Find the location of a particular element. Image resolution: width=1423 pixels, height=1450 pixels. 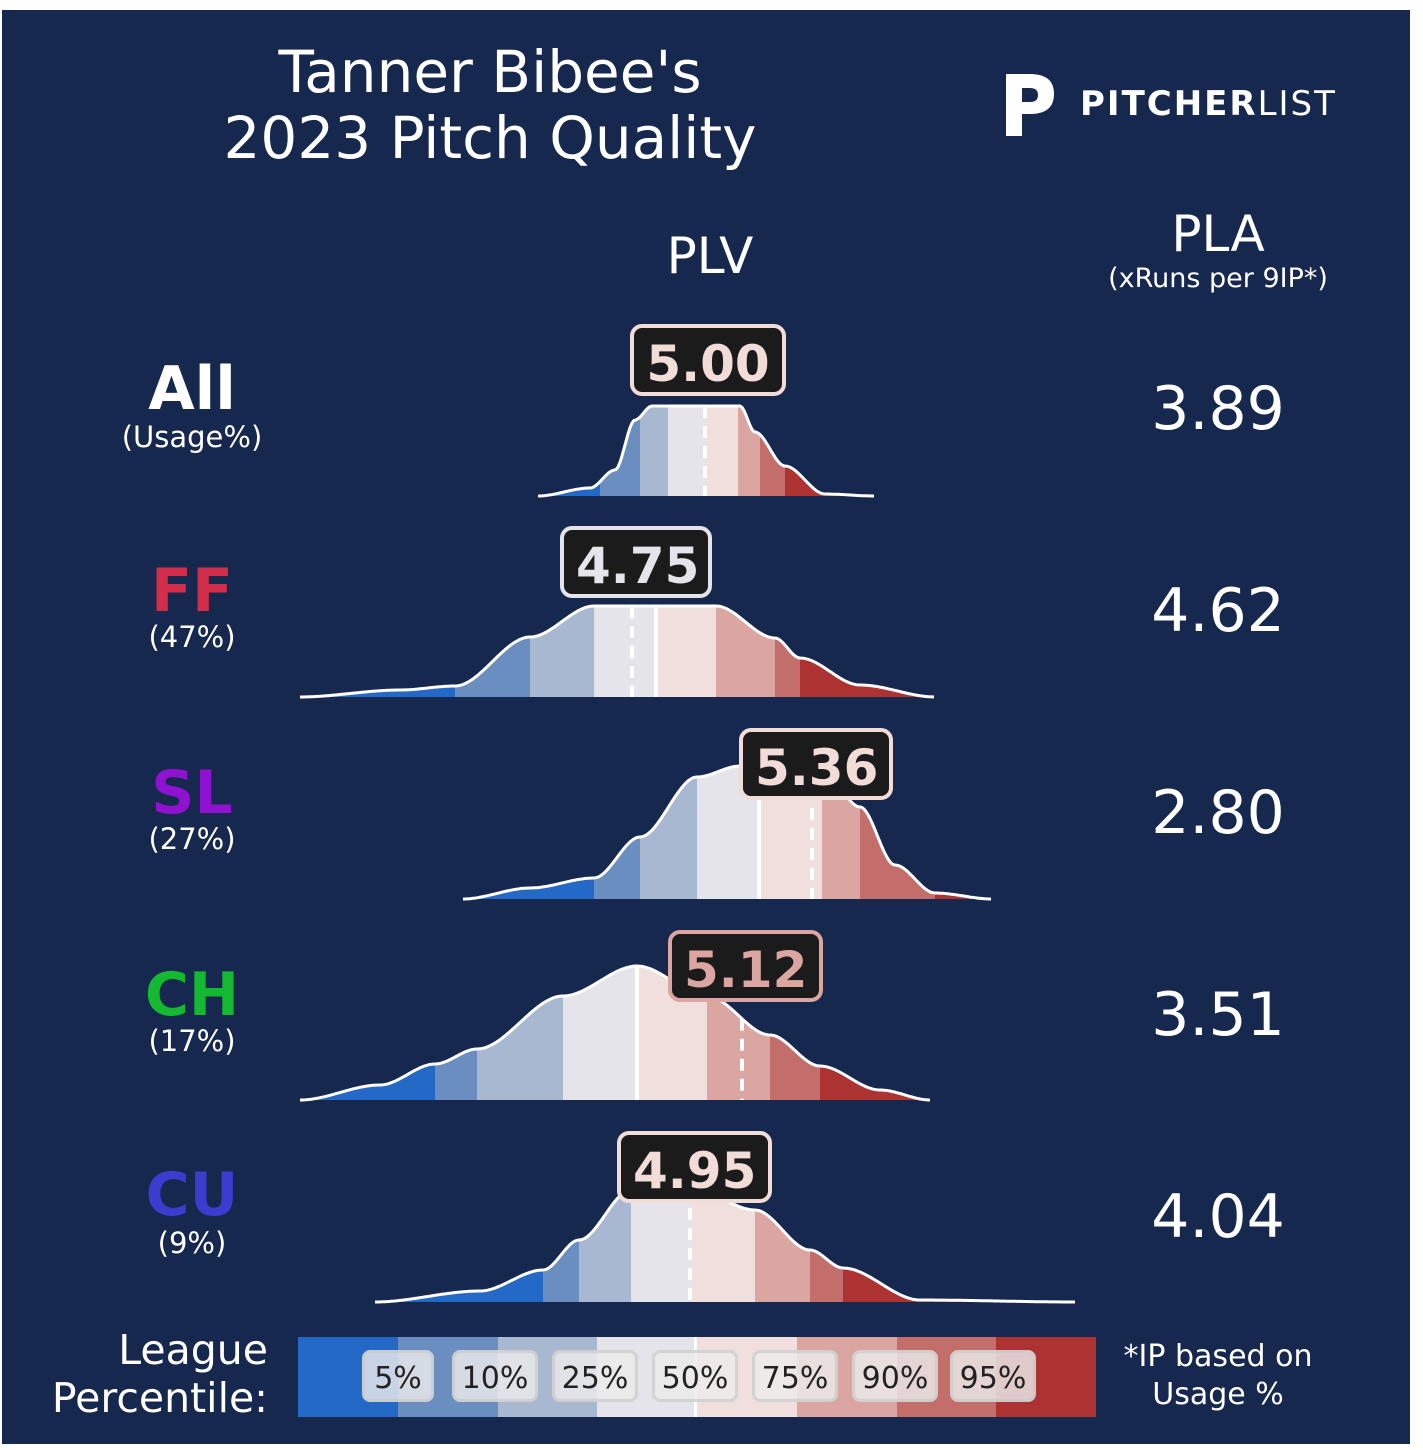

pitcherlist-wordmark: PITCHERLIST is located at coordinates (1208, 104).